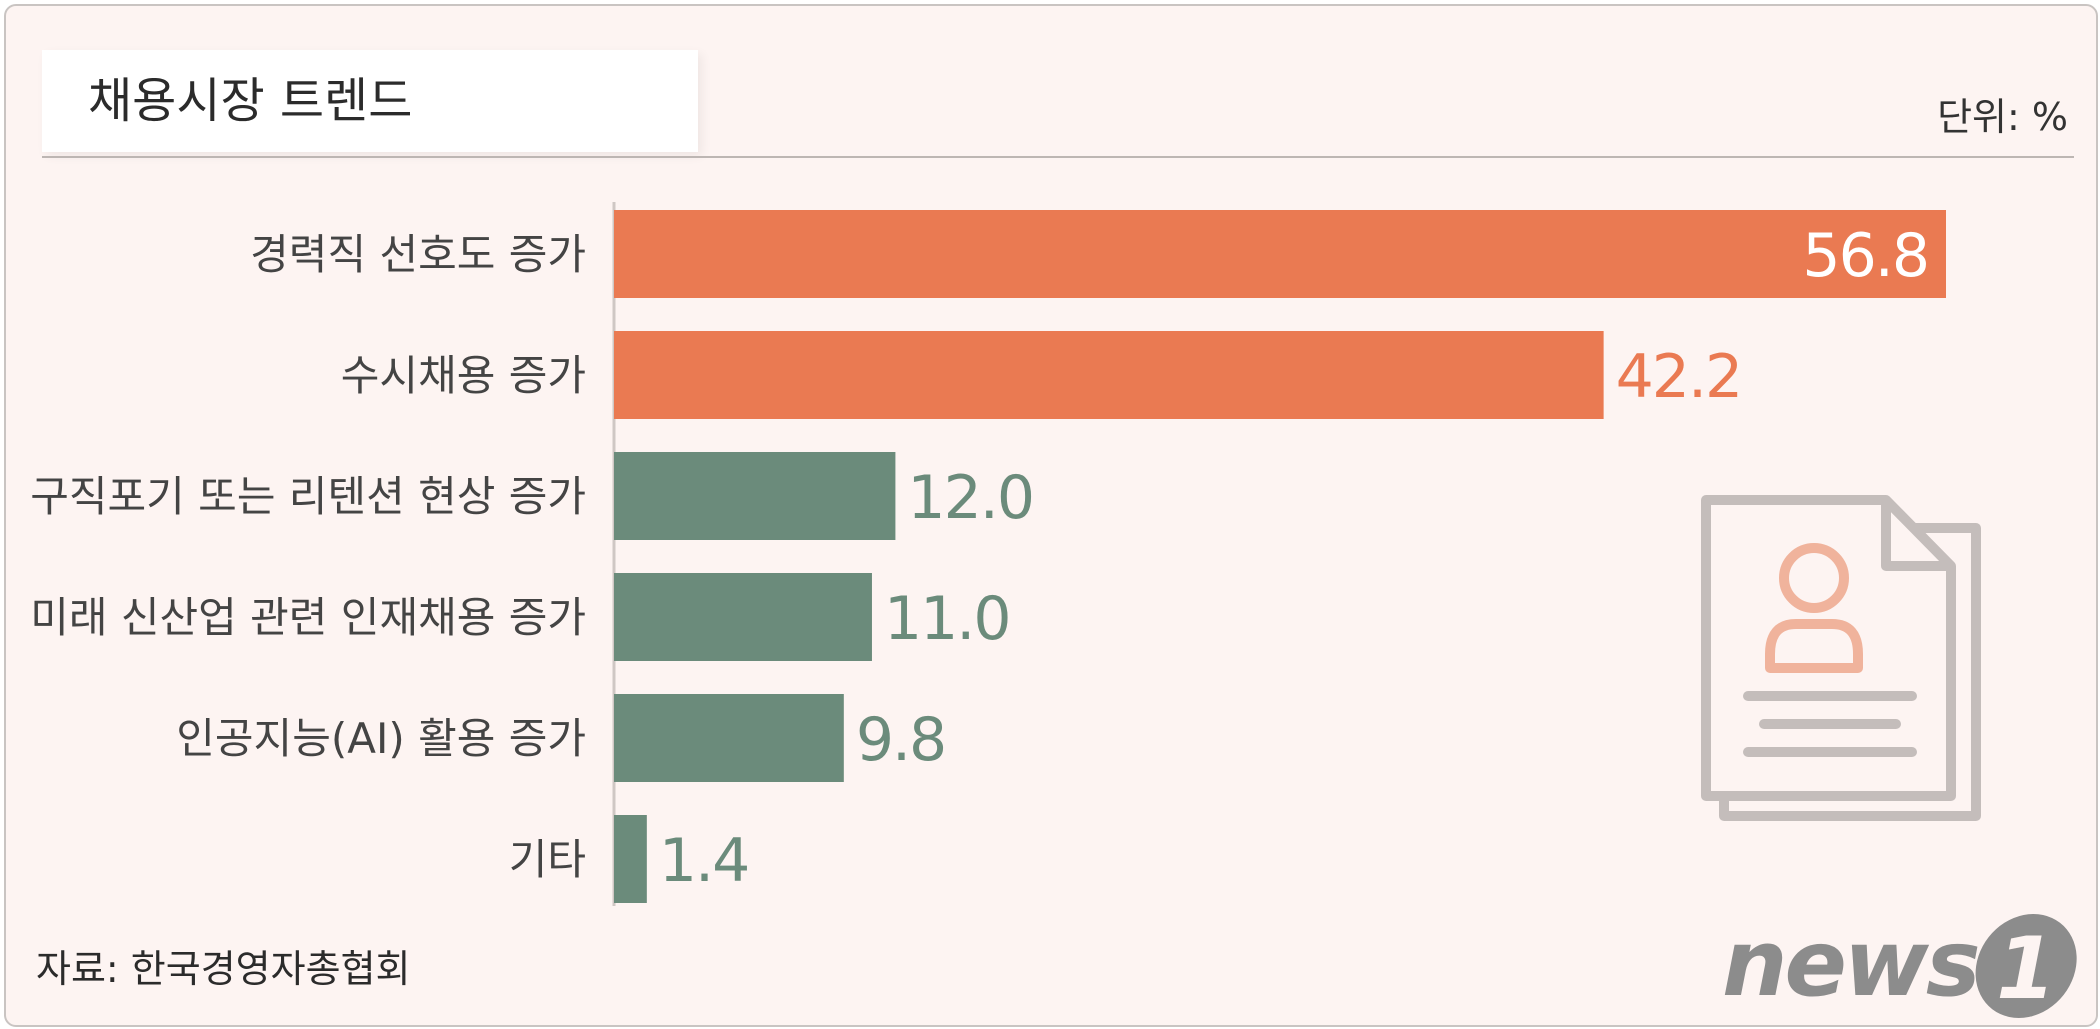 The image size is (2100, 1029). What do you see at coordinates (703, 861) in the screenshot?
I see `value-label-5: 1.4` at bounding box center [703, 861].